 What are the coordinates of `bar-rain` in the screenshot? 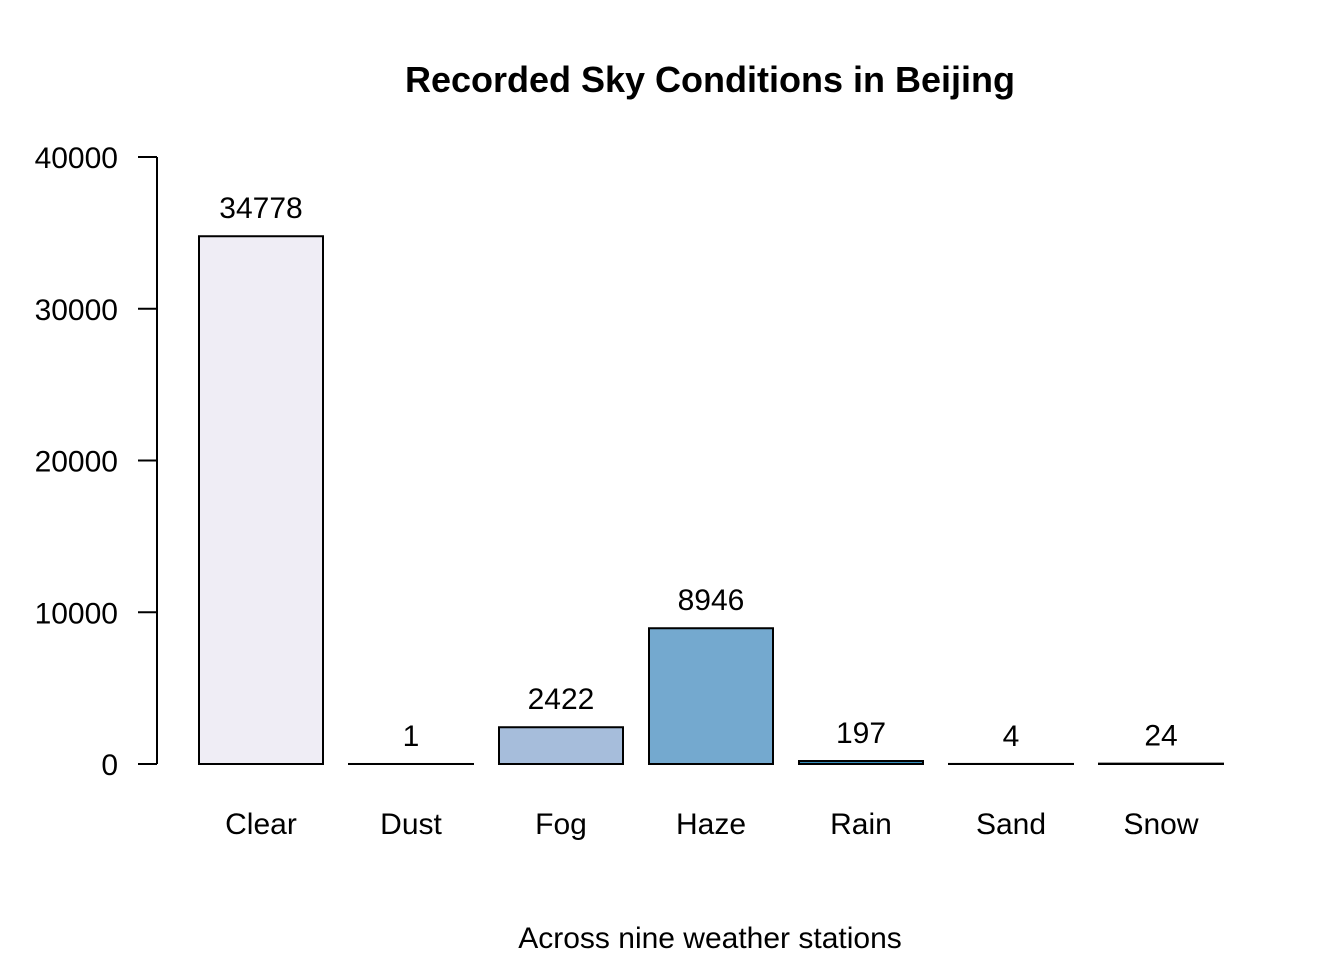 It's located at (861, 762).